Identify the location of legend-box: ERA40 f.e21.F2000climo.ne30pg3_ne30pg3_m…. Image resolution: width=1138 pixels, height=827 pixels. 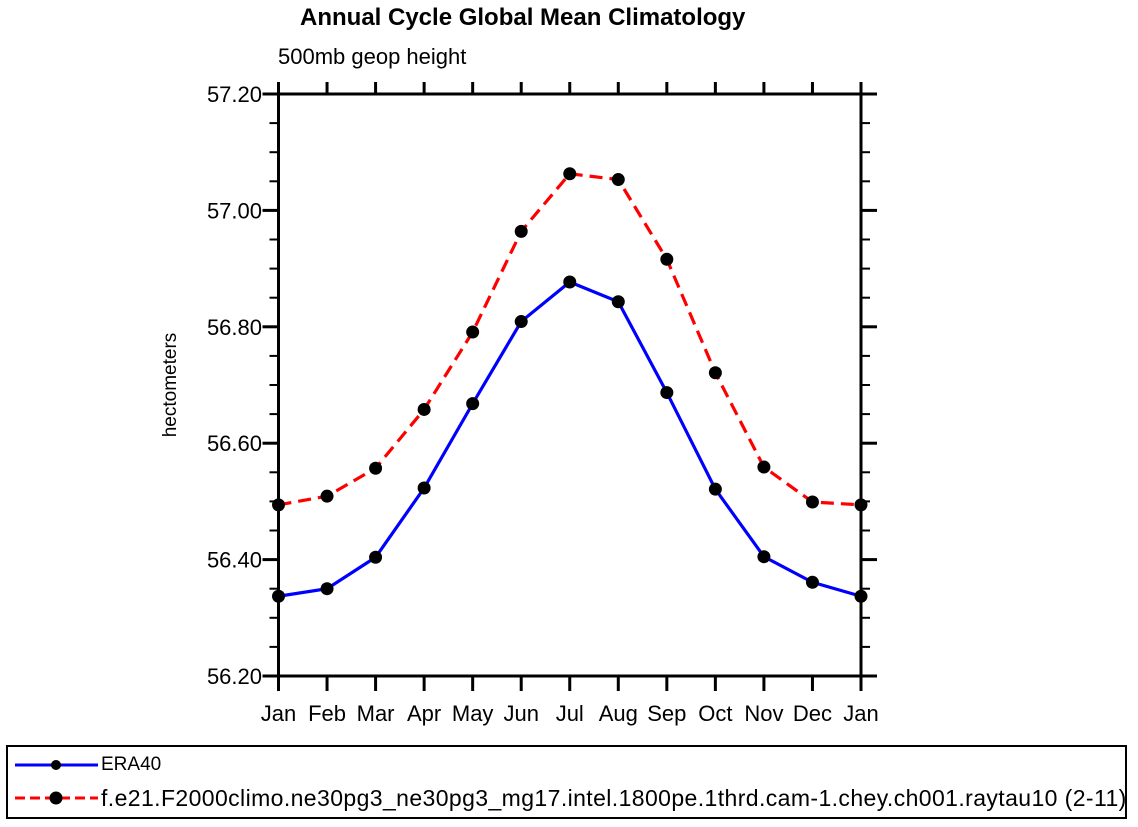
(566, 782).